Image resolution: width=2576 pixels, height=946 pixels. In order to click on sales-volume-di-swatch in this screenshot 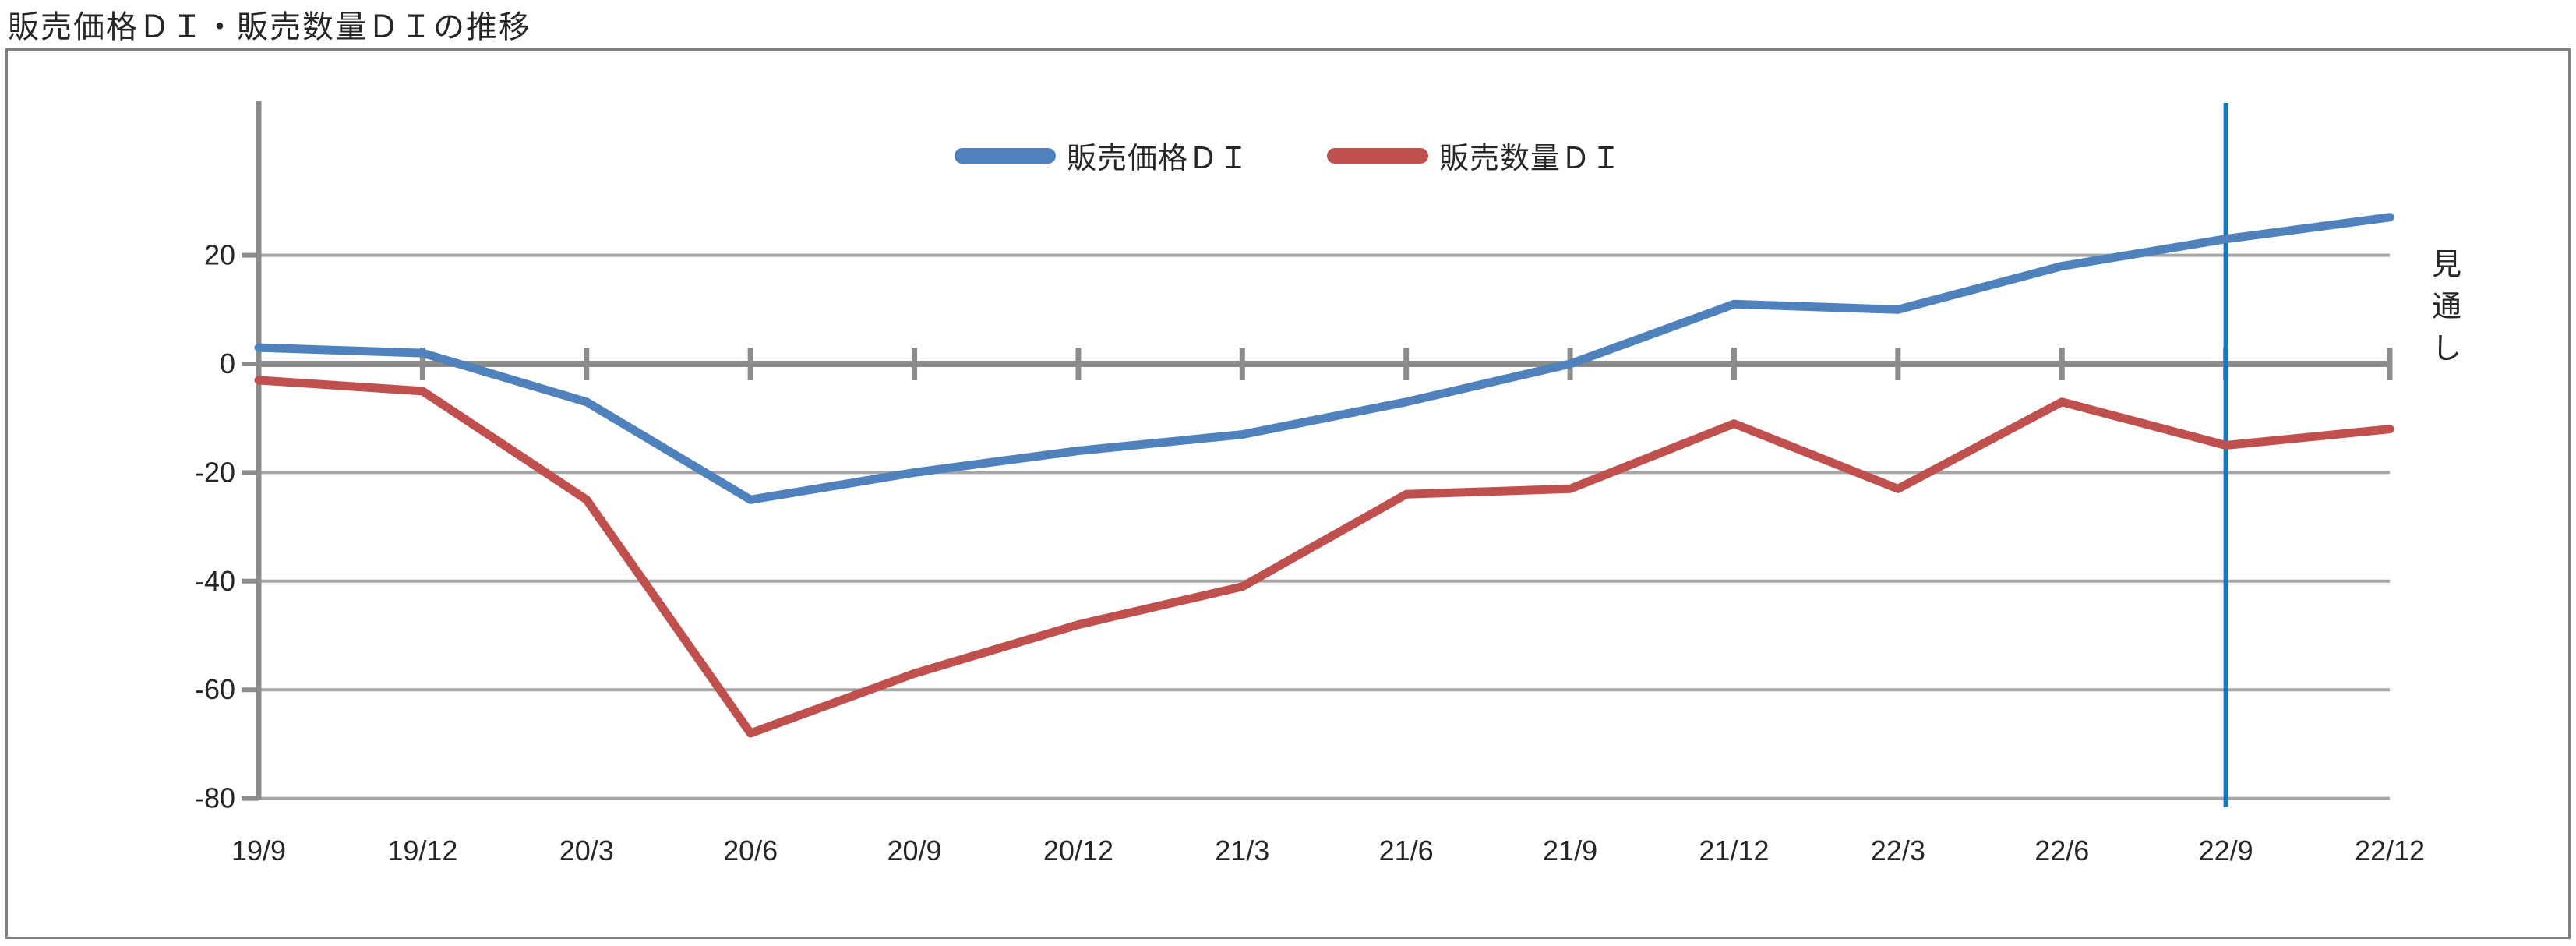, I will do `click(1377, 155)`.